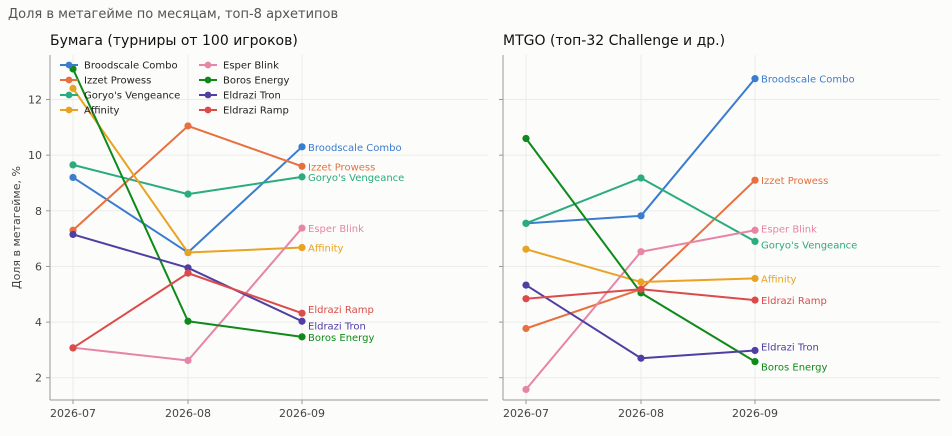  What do you see at coordinates (38, 211) in the screenshot?
I see `y-tick-label: 8` at bounding box center [38, 211].